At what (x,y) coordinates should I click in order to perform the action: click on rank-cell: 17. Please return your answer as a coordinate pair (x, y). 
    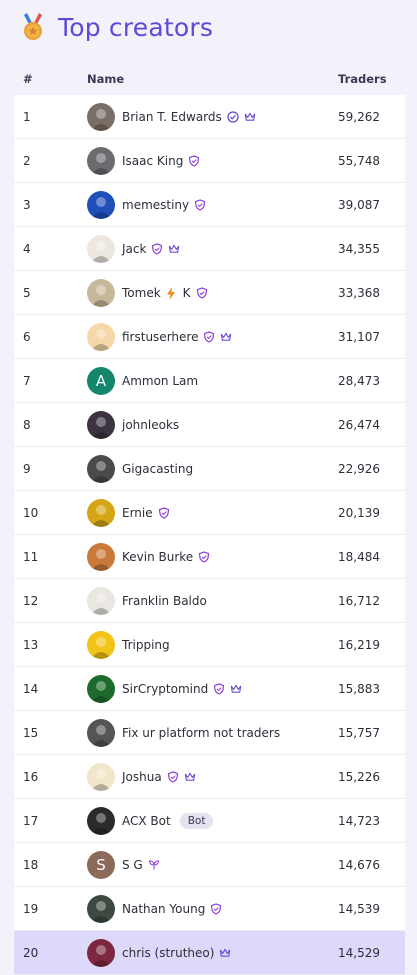
    Looking at the image, I should click on (31, 820).